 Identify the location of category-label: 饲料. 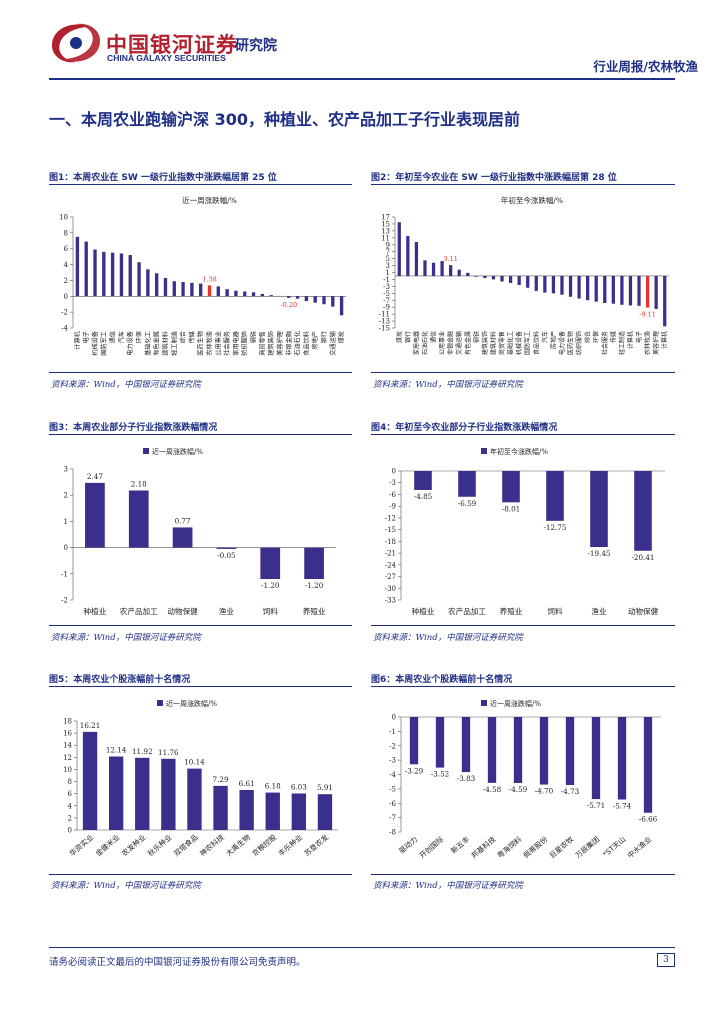
(271, 611).